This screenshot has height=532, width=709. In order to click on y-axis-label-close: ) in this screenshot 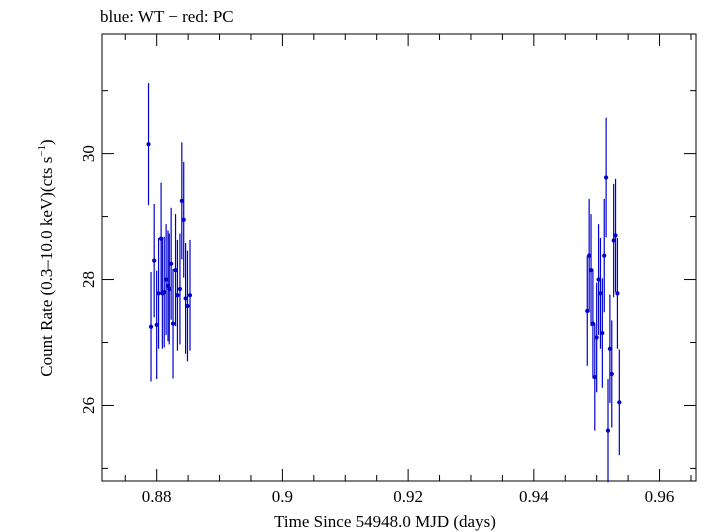, I will do `click(46, 142)`.